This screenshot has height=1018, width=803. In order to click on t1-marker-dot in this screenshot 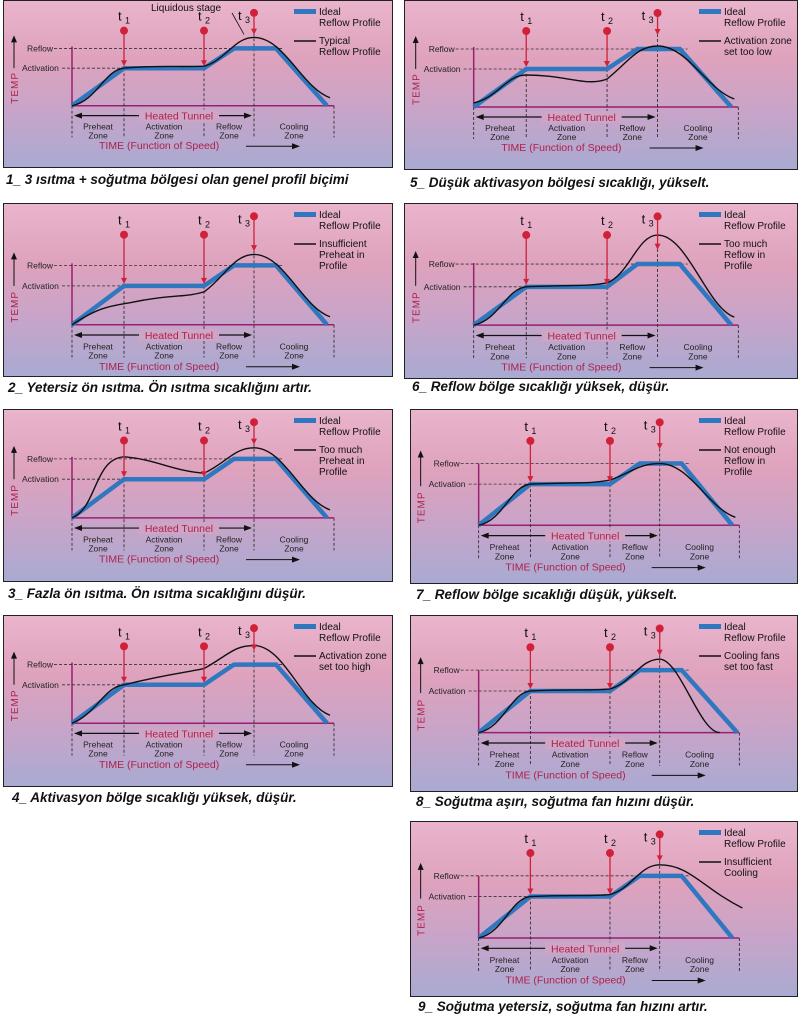, I will do `click(124, 30)`.